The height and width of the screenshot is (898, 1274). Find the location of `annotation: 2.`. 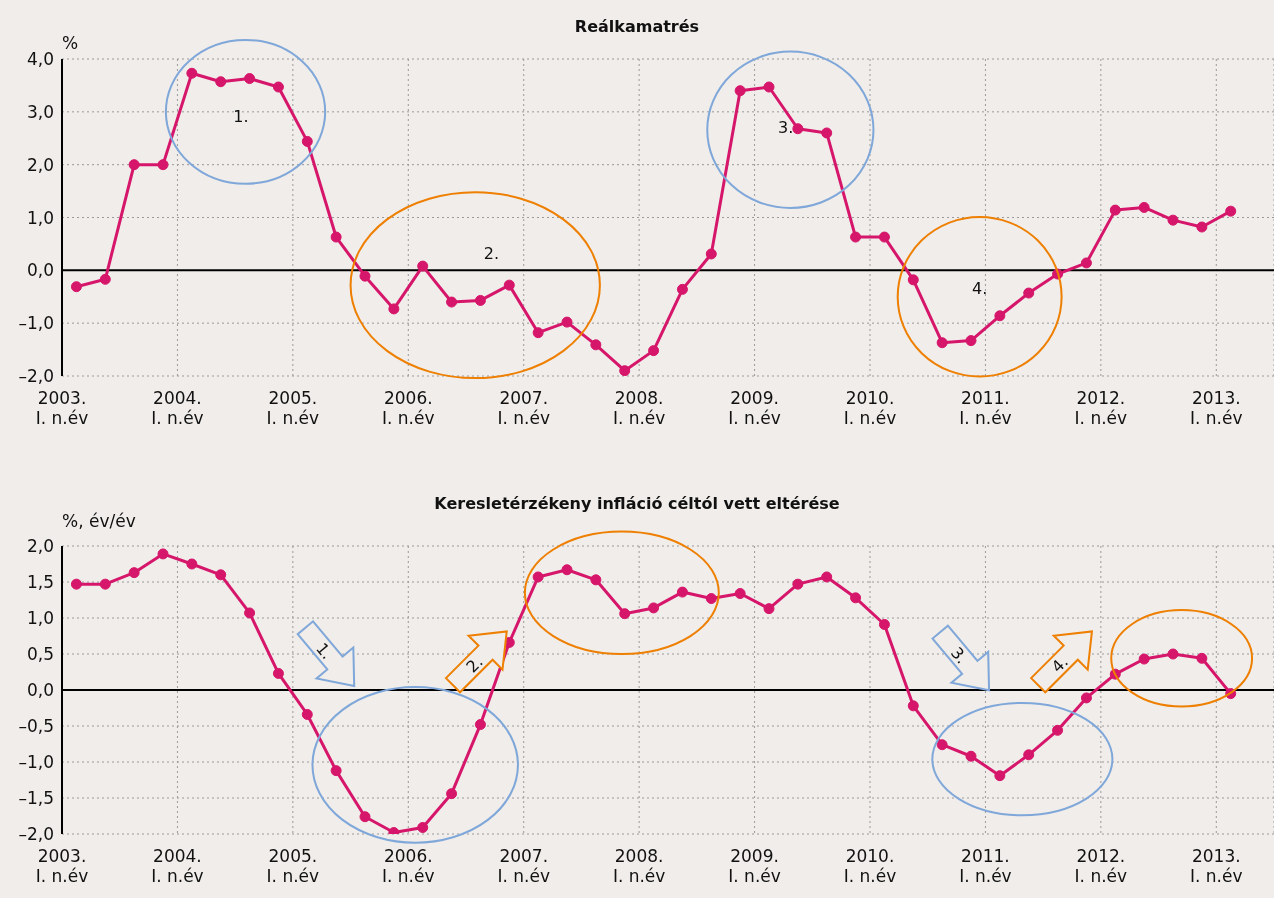

annotation: 2. is located at coordinates (474, 664).